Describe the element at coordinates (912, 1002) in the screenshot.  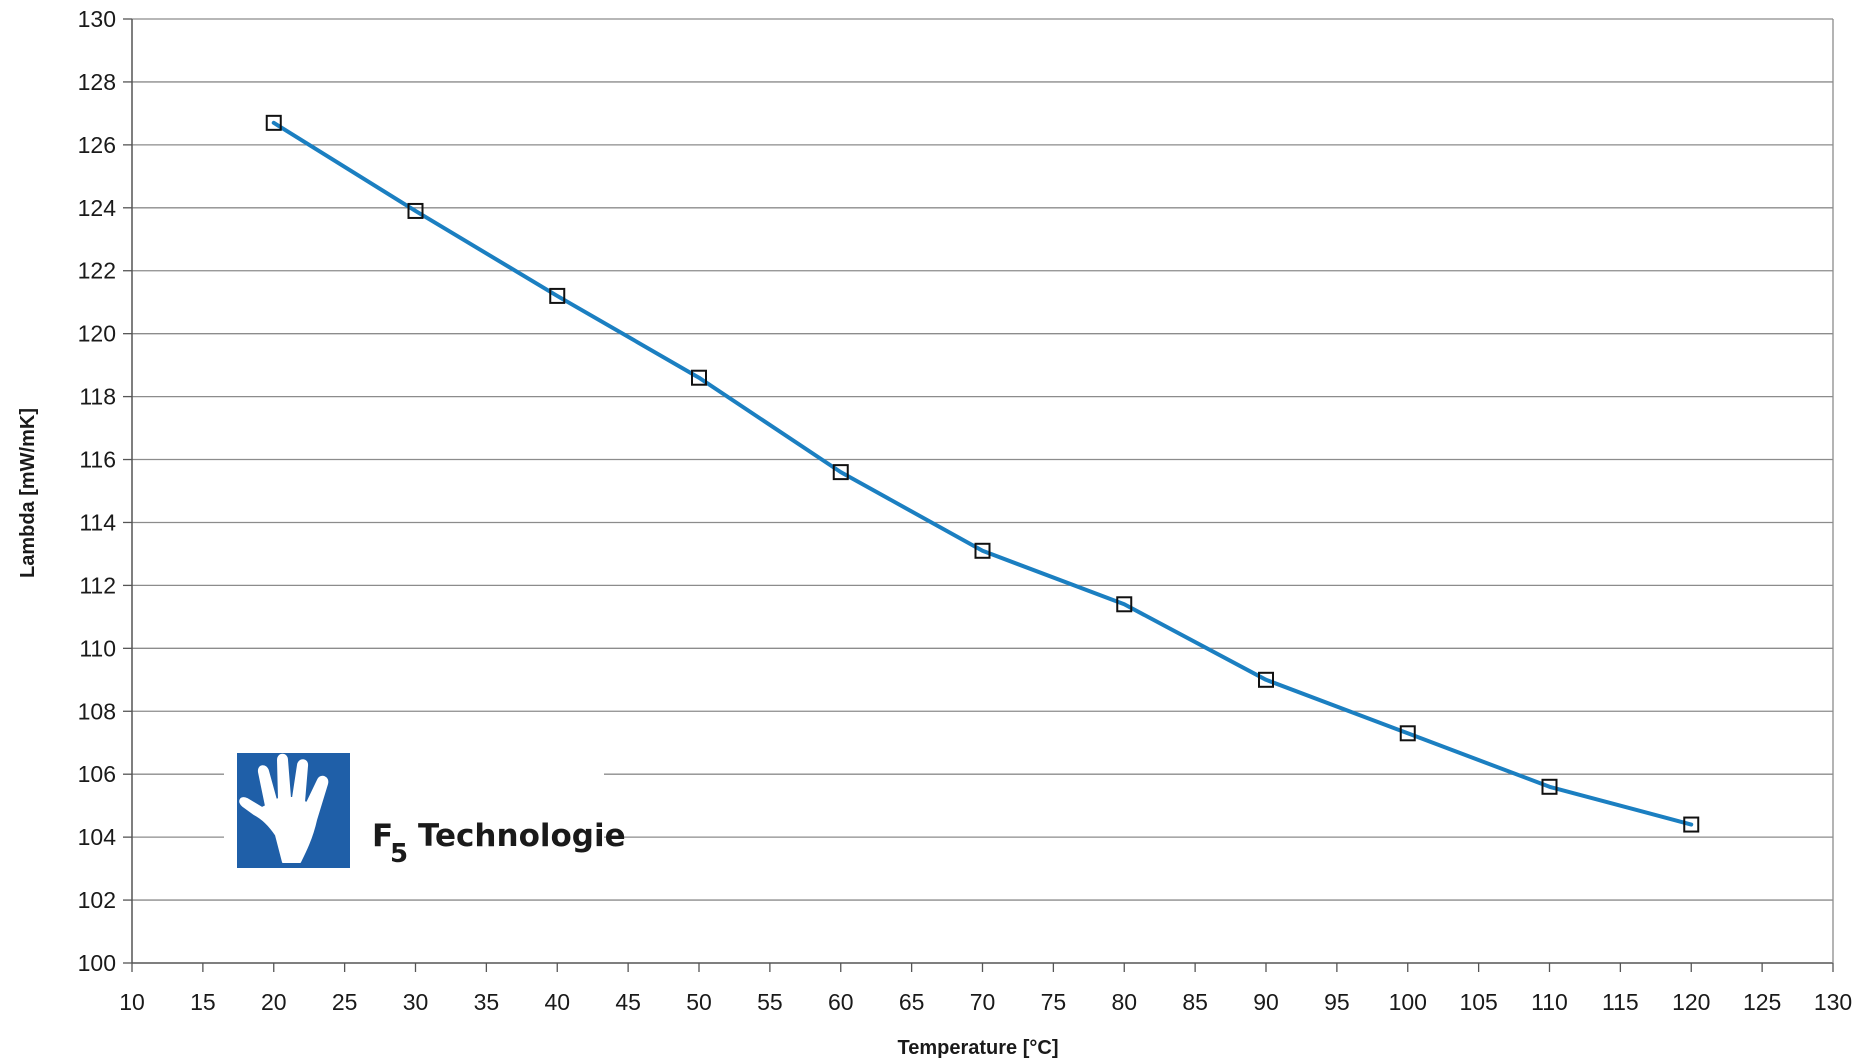
I see `x-tick-label: 65` at that location.